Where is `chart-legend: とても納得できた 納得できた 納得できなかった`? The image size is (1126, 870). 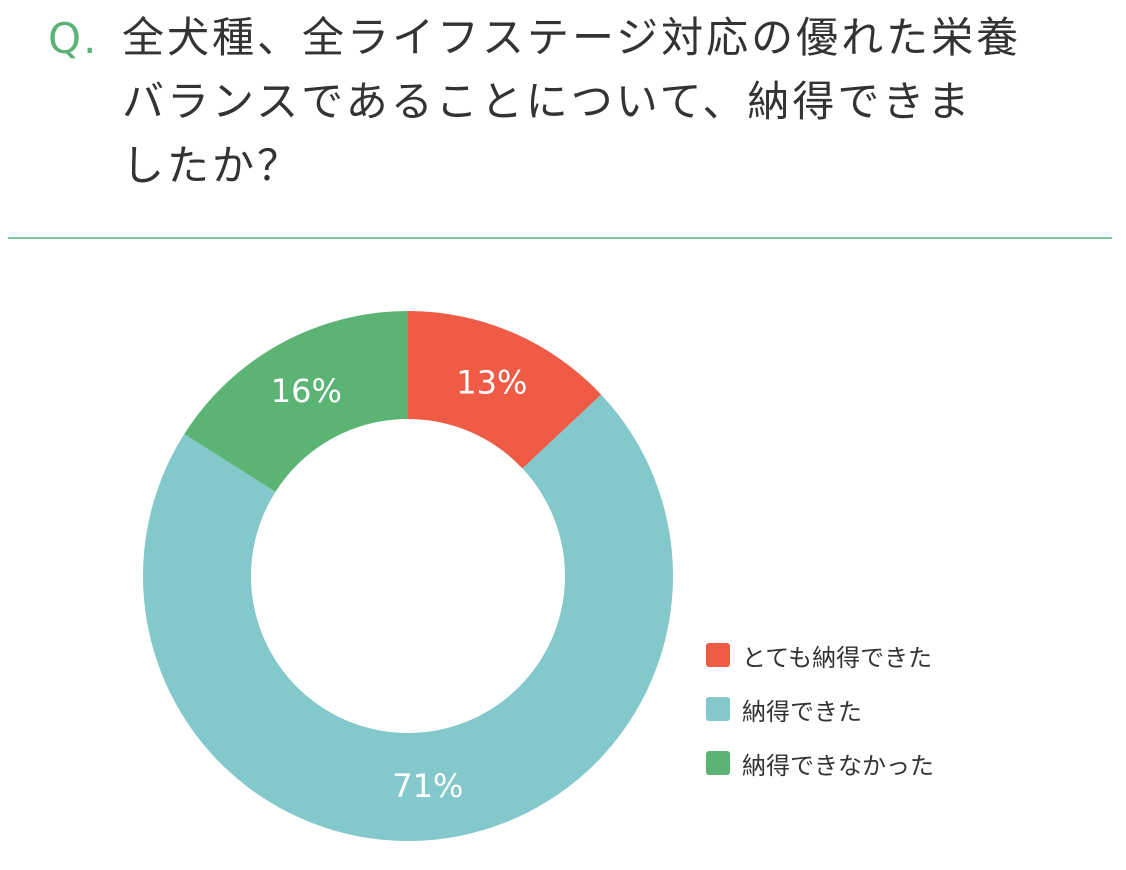 chart-legend: とても納得できた 納得できた 納得できなかった is located at coordinates (896, 709).